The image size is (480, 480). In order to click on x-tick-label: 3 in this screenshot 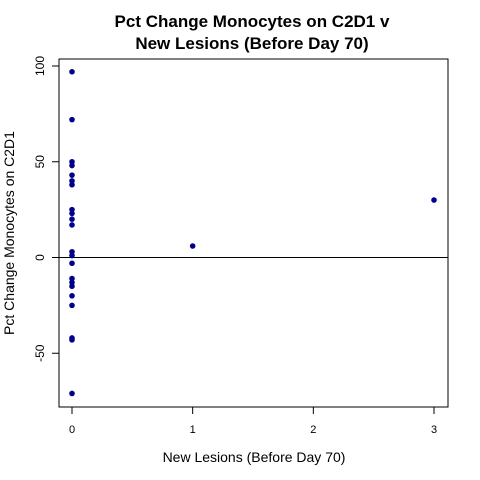, I will do `click(434, 430)`.